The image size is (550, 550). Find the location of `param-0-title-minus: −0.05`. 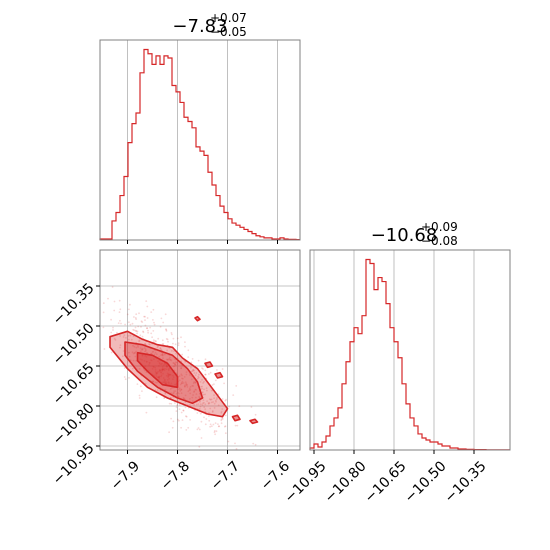

param-0-title-minus: −0.05 is located at coordinates (228, 32).